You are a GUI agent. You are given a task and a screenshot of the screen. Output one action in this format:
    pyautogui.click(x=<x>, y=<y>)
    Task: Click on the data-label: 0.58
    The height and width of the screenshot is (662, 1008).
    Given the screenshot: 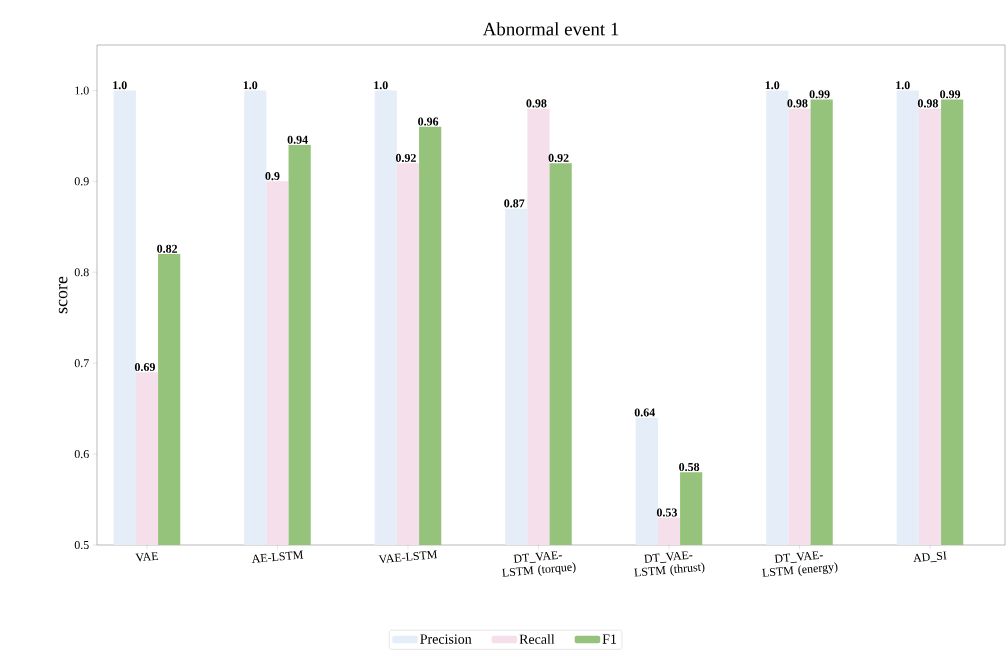 What is the action you would take?
    pyautogui.click(x=689, y=467)
    